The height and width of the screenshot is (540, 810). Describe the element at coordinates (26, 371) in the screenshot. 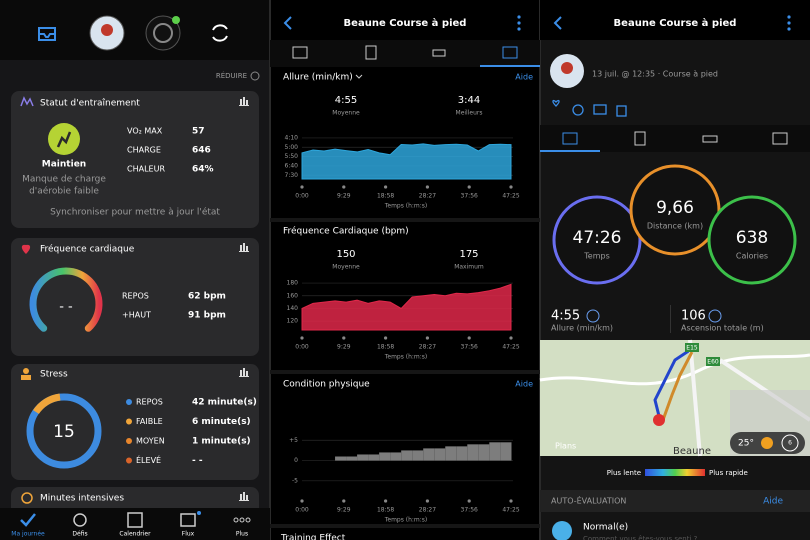

I see `stress-icon` at that location.